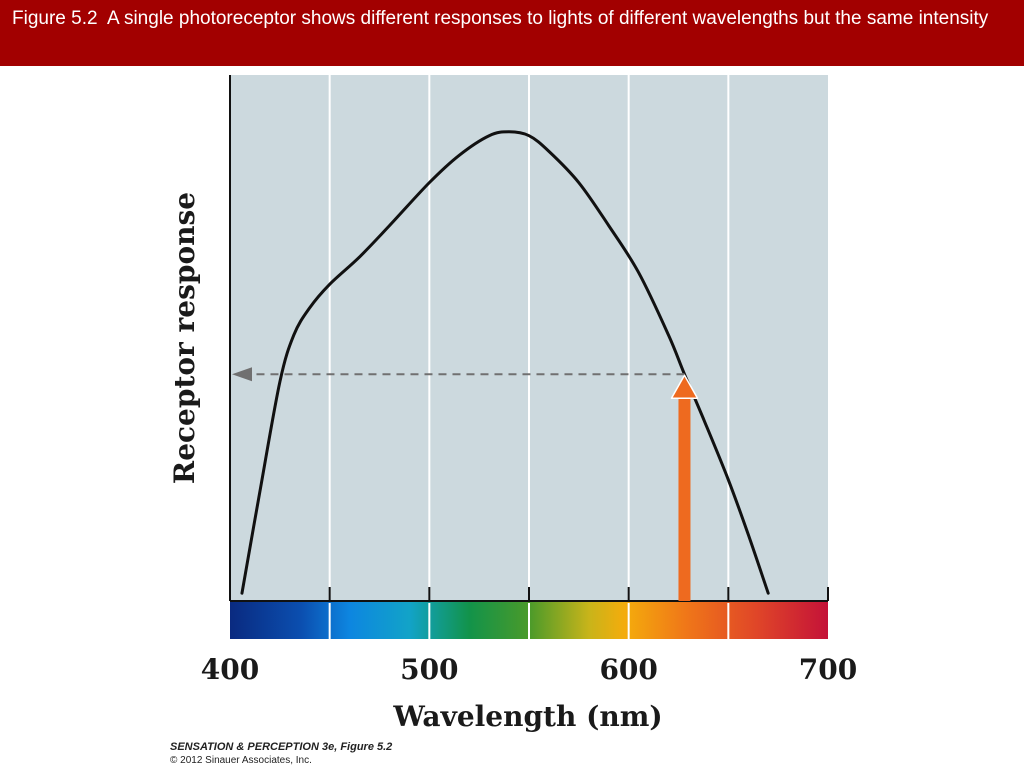  I want to click on x-tick-label: 600, so click(628, 669).